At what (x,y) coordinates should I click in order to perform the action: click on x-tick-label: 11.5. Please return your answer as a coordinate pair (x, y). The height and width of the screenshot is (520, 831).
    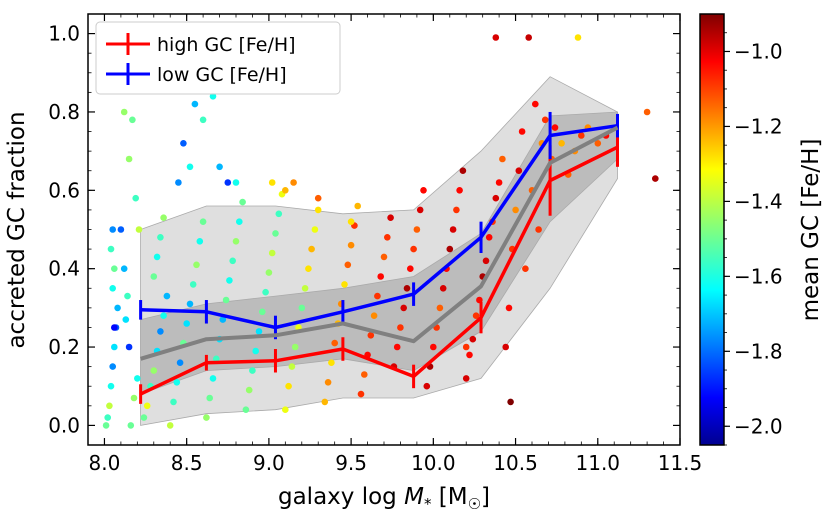
    Looking at the image, I should click on (680, 463).